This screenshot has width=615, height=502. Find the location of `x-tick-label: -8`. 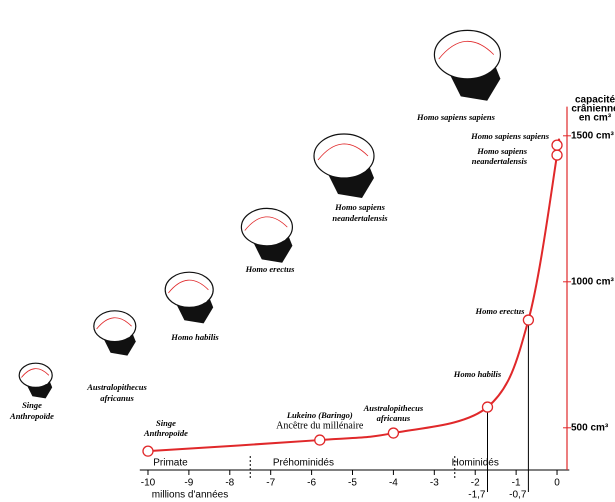

x-tick-label: -8 is located at coordinates (229, 483).